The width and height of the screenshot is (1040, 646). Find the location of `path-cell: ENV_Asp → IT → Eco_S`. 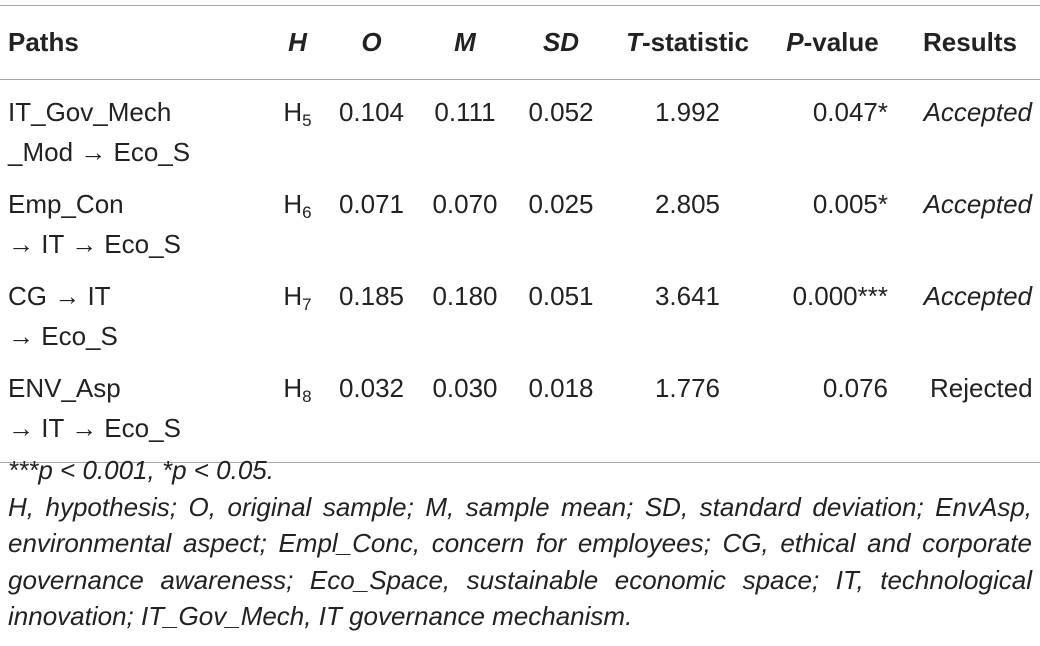

path-cell: ENV_Asp → IT → Eco_S is located at coordinates (135, 409).